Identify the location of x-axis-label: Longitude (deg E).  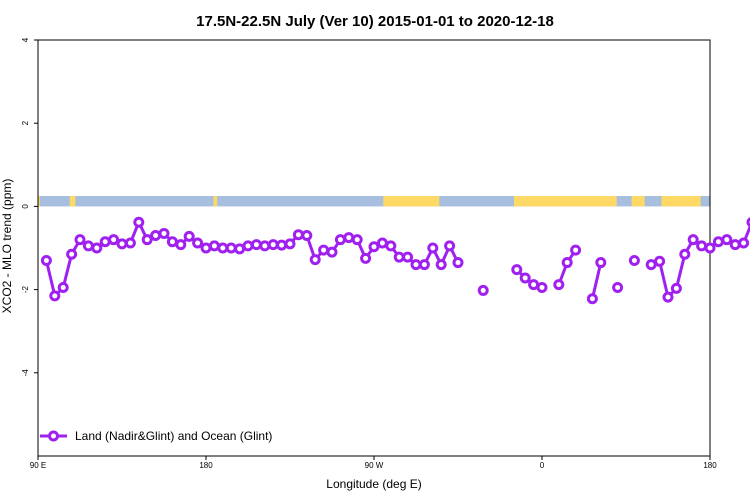
(373, 484).